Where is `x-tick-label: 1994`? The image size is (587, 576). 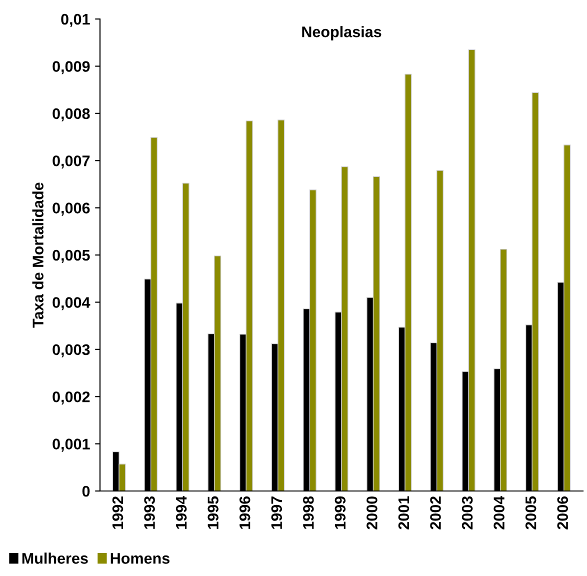 x-tick-label: 1994 is located at coordinates (181, 512).